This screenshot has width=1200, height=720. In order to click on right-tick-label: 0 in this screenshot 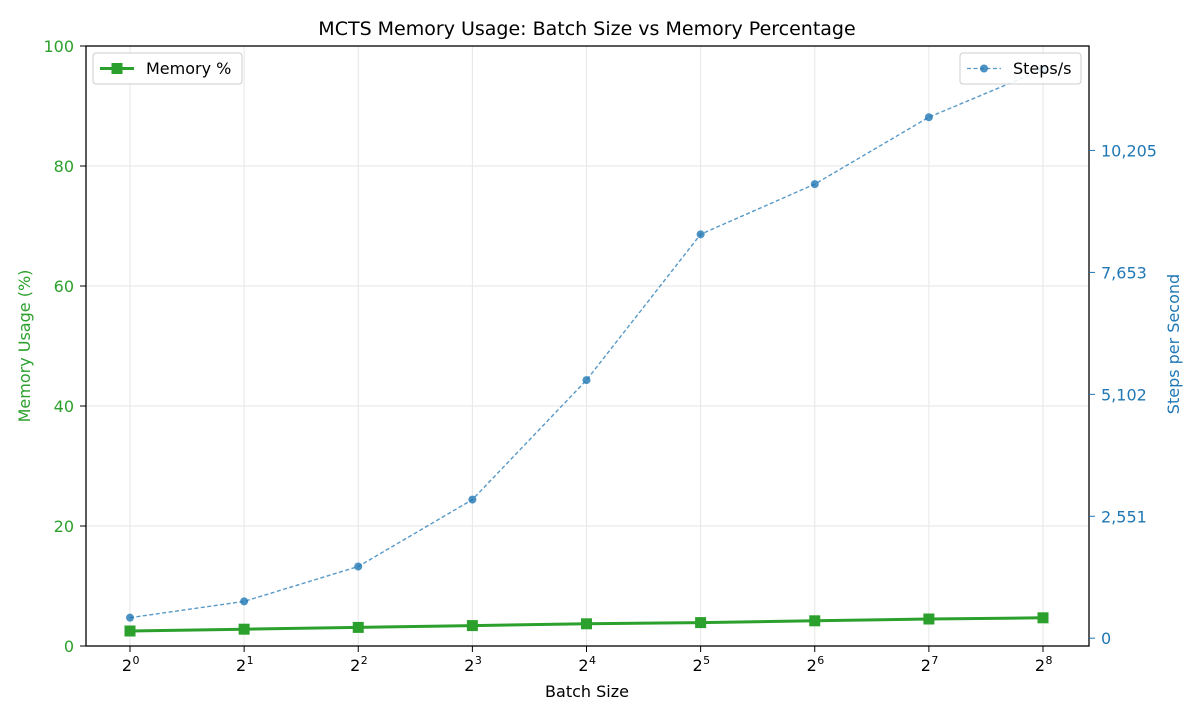, I will do `click(1106, 638)`.